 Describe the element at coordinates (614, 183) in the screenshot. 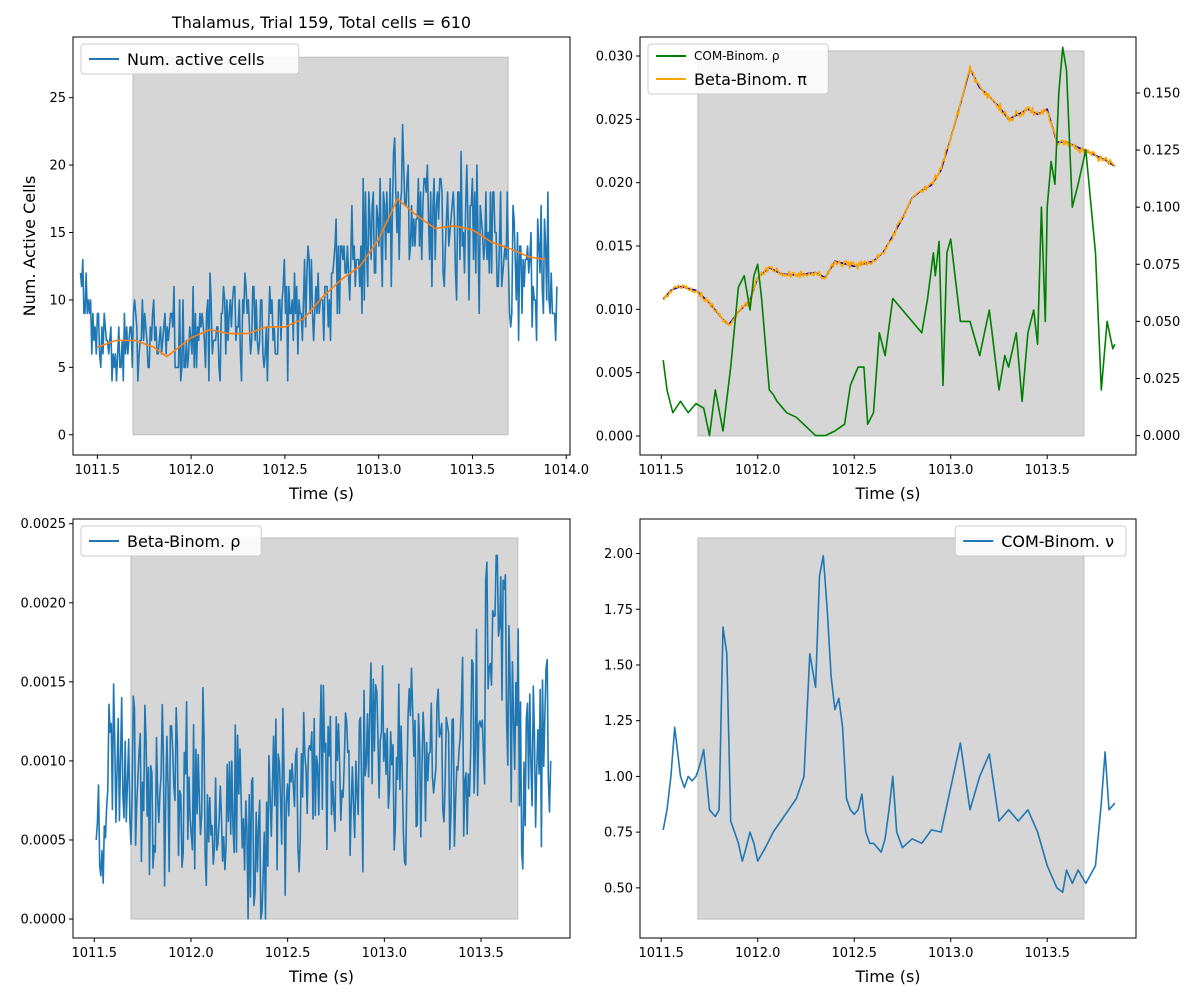

I see `y-tick-label: 0.020` at that location.